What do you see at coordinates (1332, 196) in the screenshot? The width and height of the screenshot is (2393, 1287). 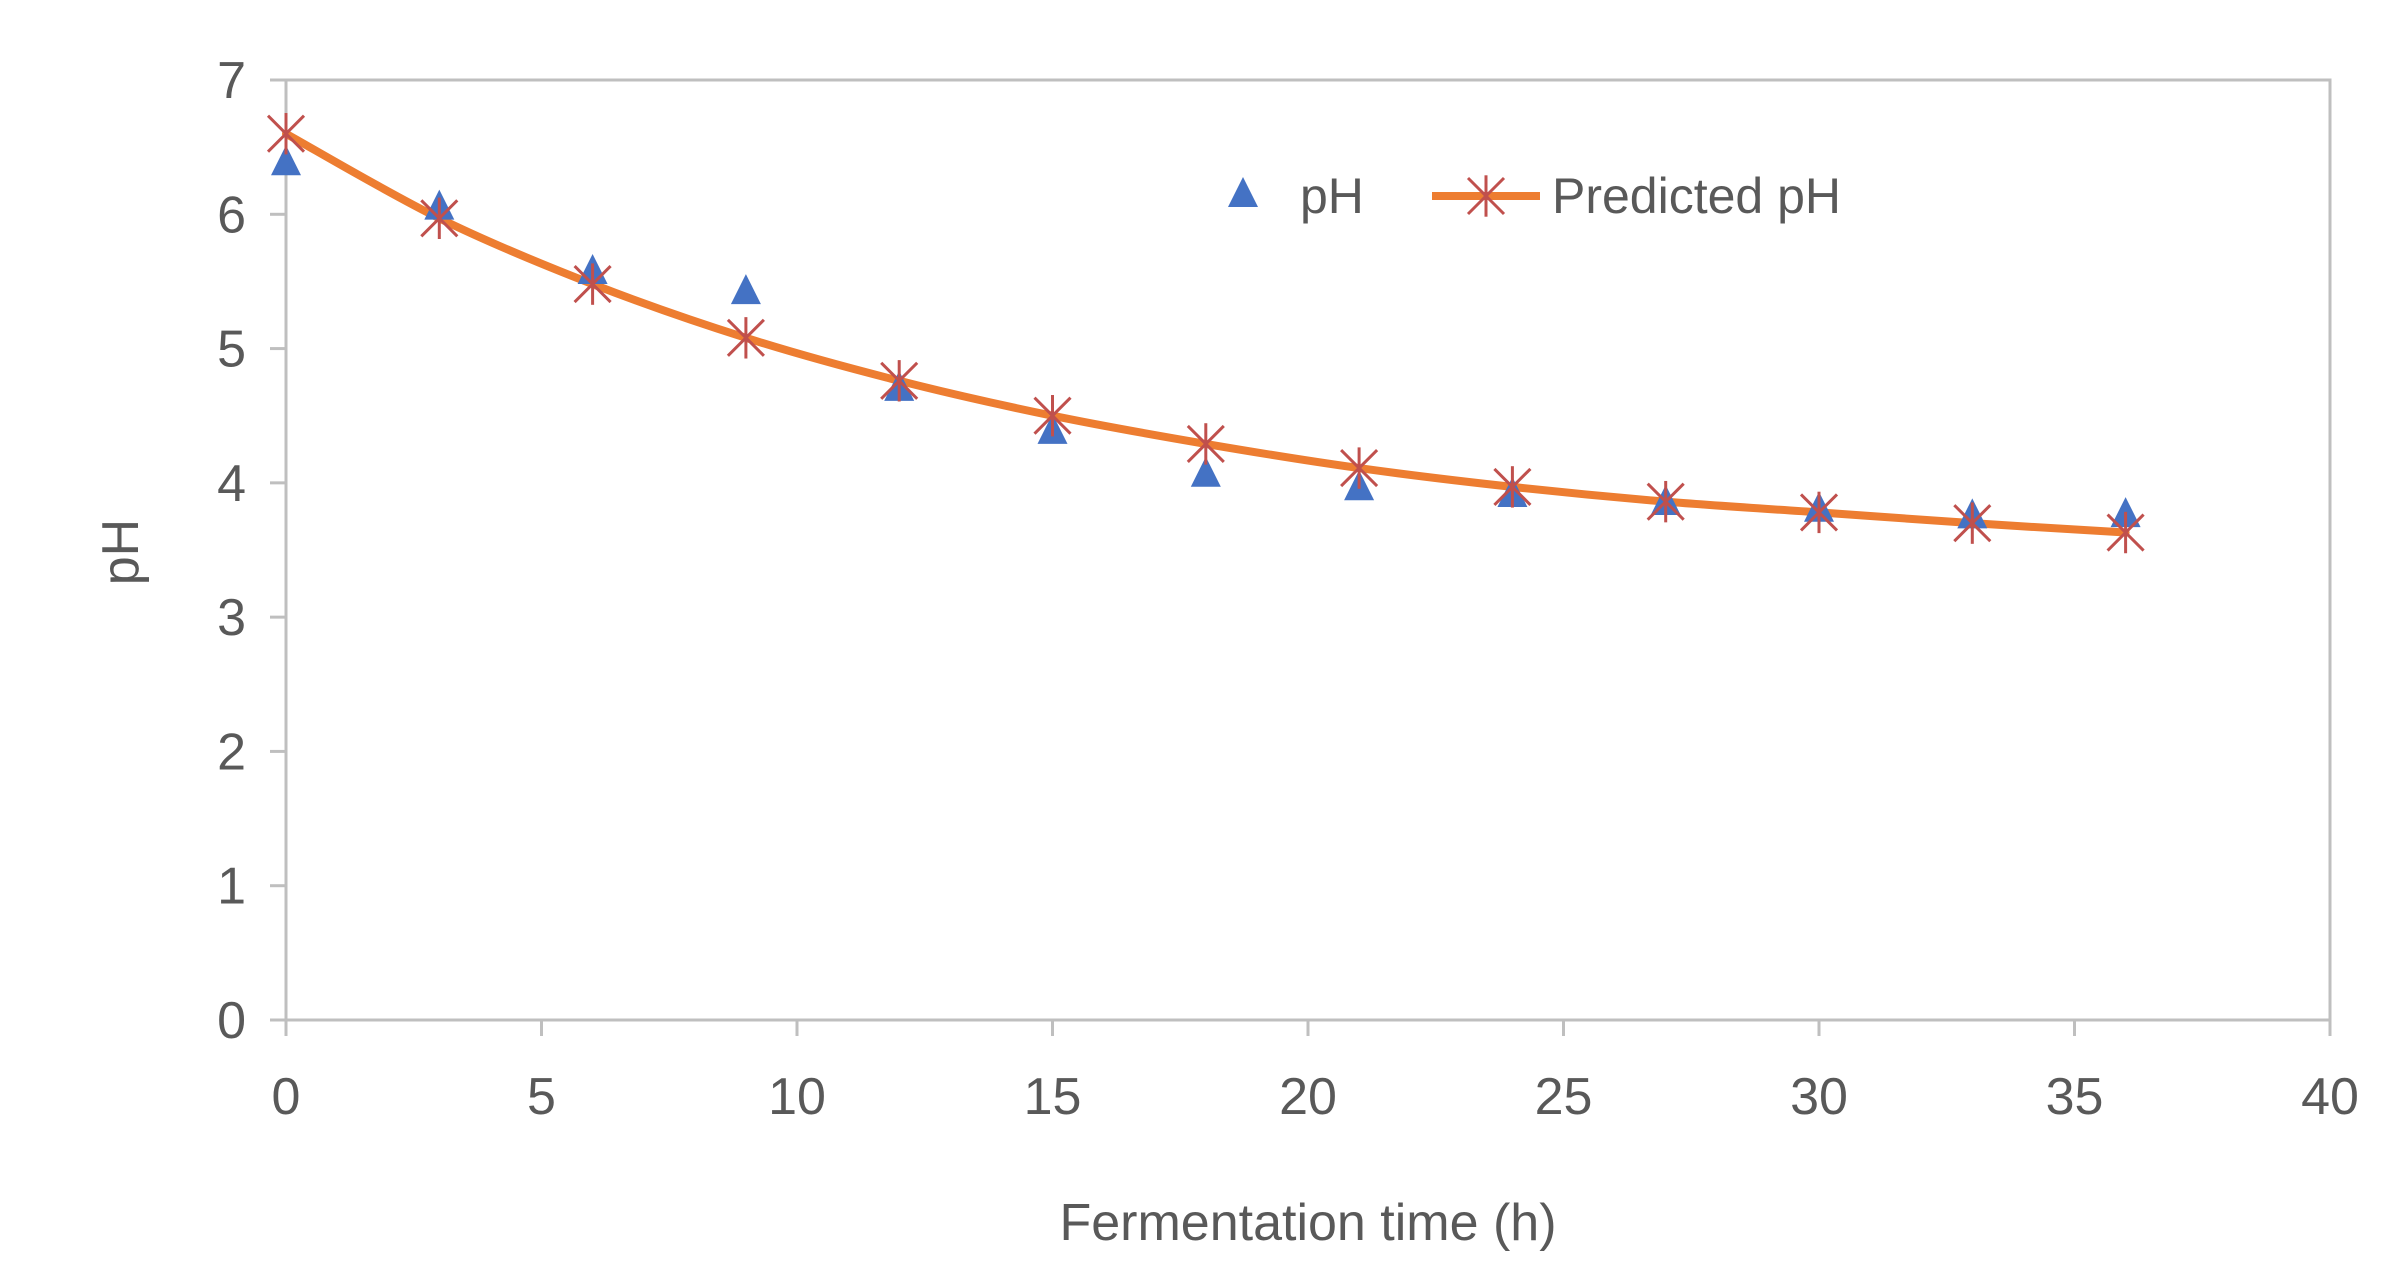 I see `legend-ph-label: pH` at bounding box center [1332, 196].